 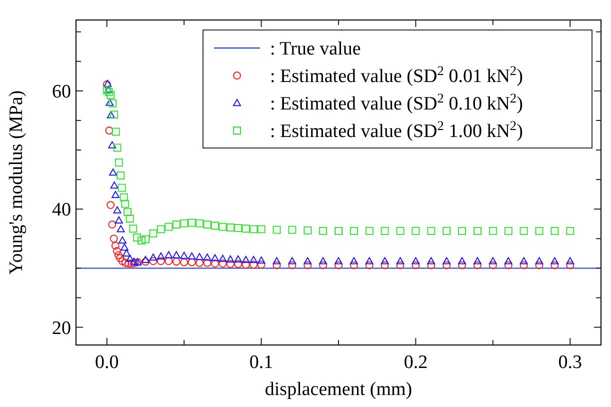 What do you see at coordinates (16, 182) in the screenshot?
I see `y-axis-title: Young's modulus (MPa)` at bounding box center [16, 182].